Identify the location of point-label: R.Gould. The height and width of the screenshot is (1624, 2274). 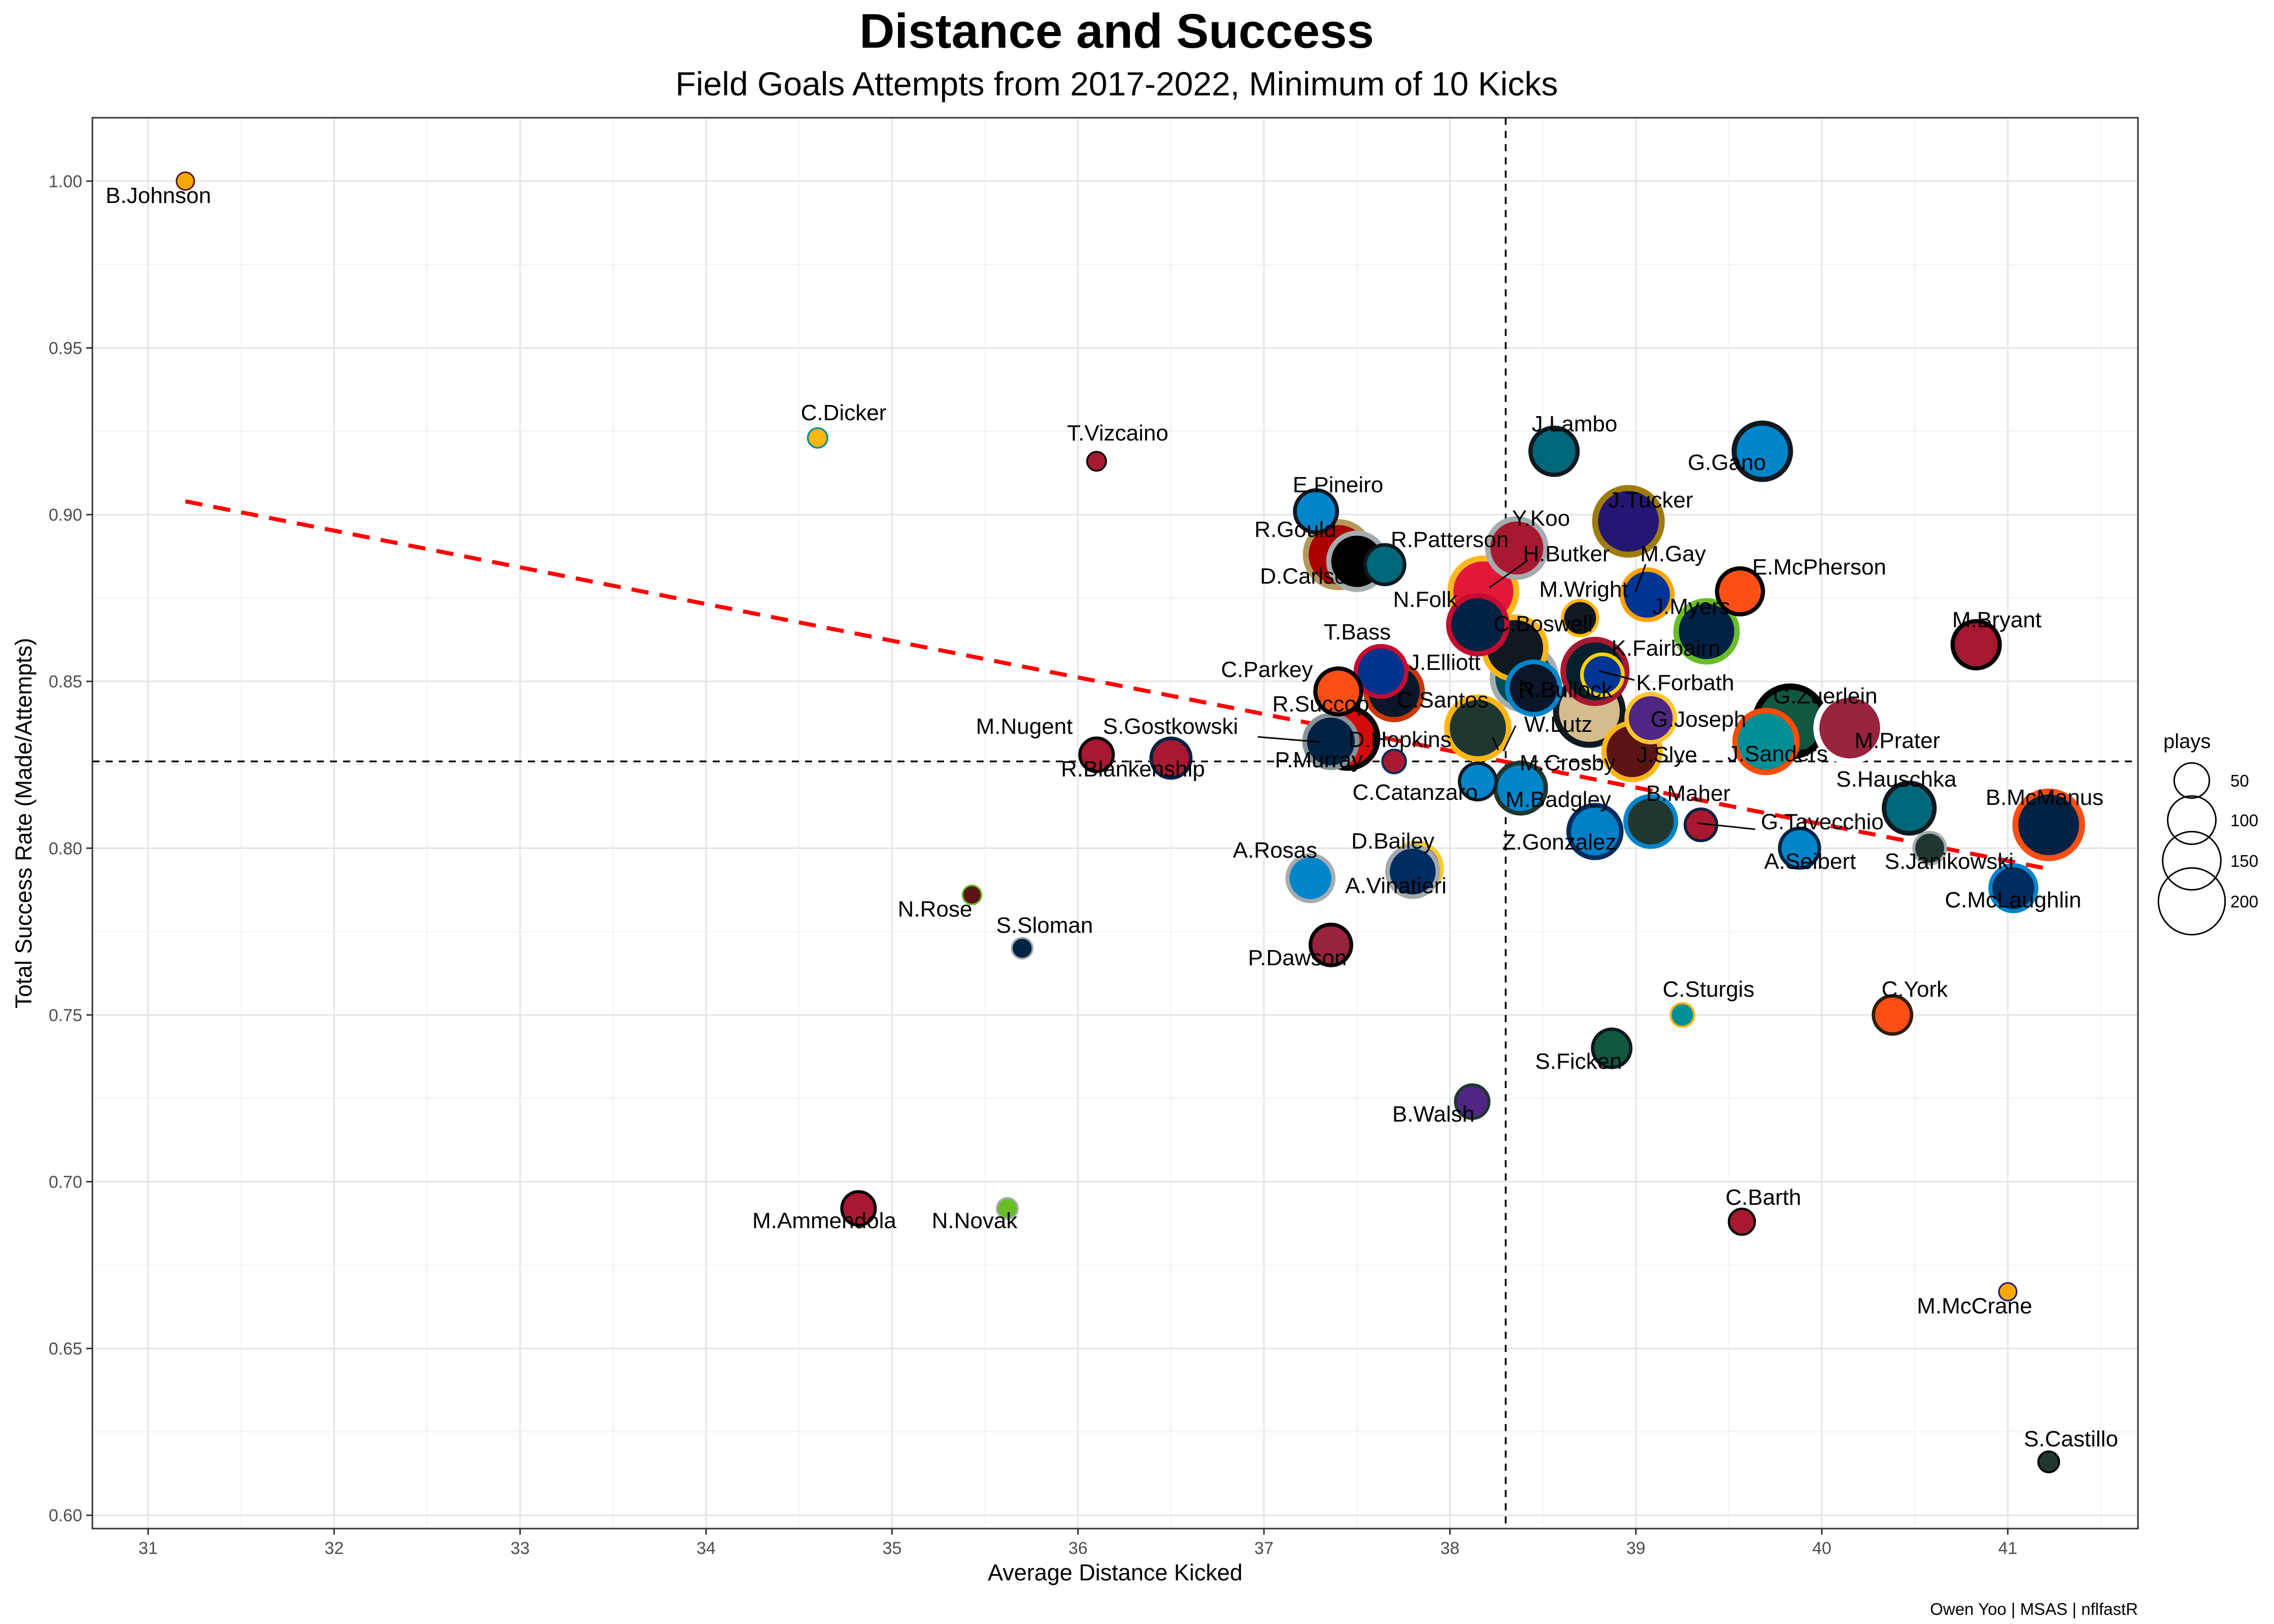
(1295, 529).